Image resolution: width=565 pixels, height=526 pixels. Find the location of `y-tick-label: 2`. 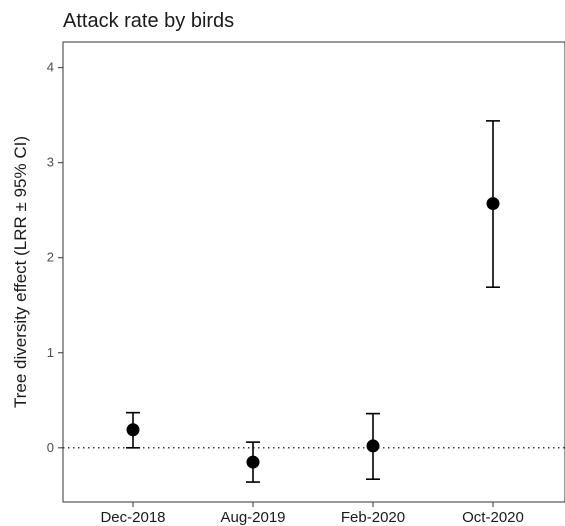

y-tick-label: 2 is located at coordinates (50, 257).